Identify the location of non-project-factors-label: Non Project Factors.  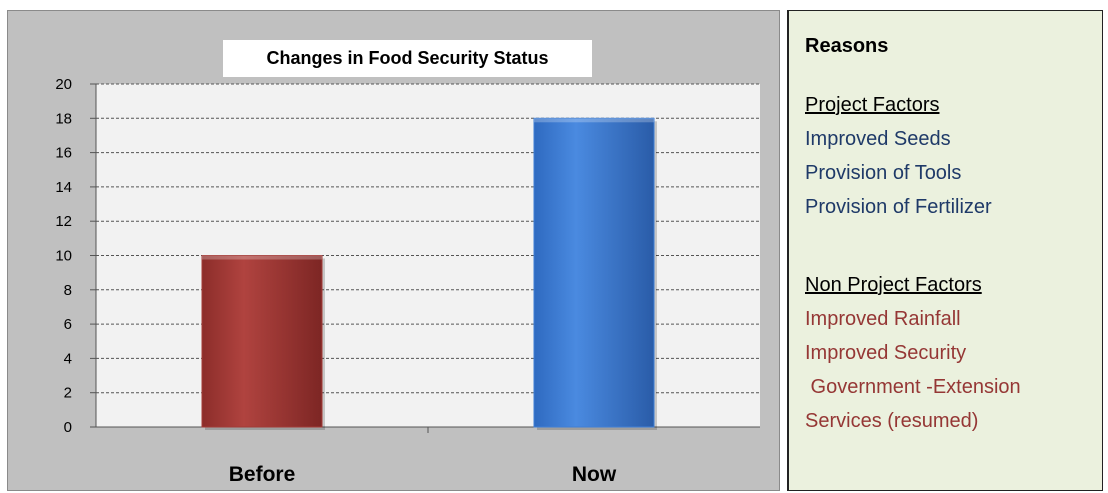
(893, 285).